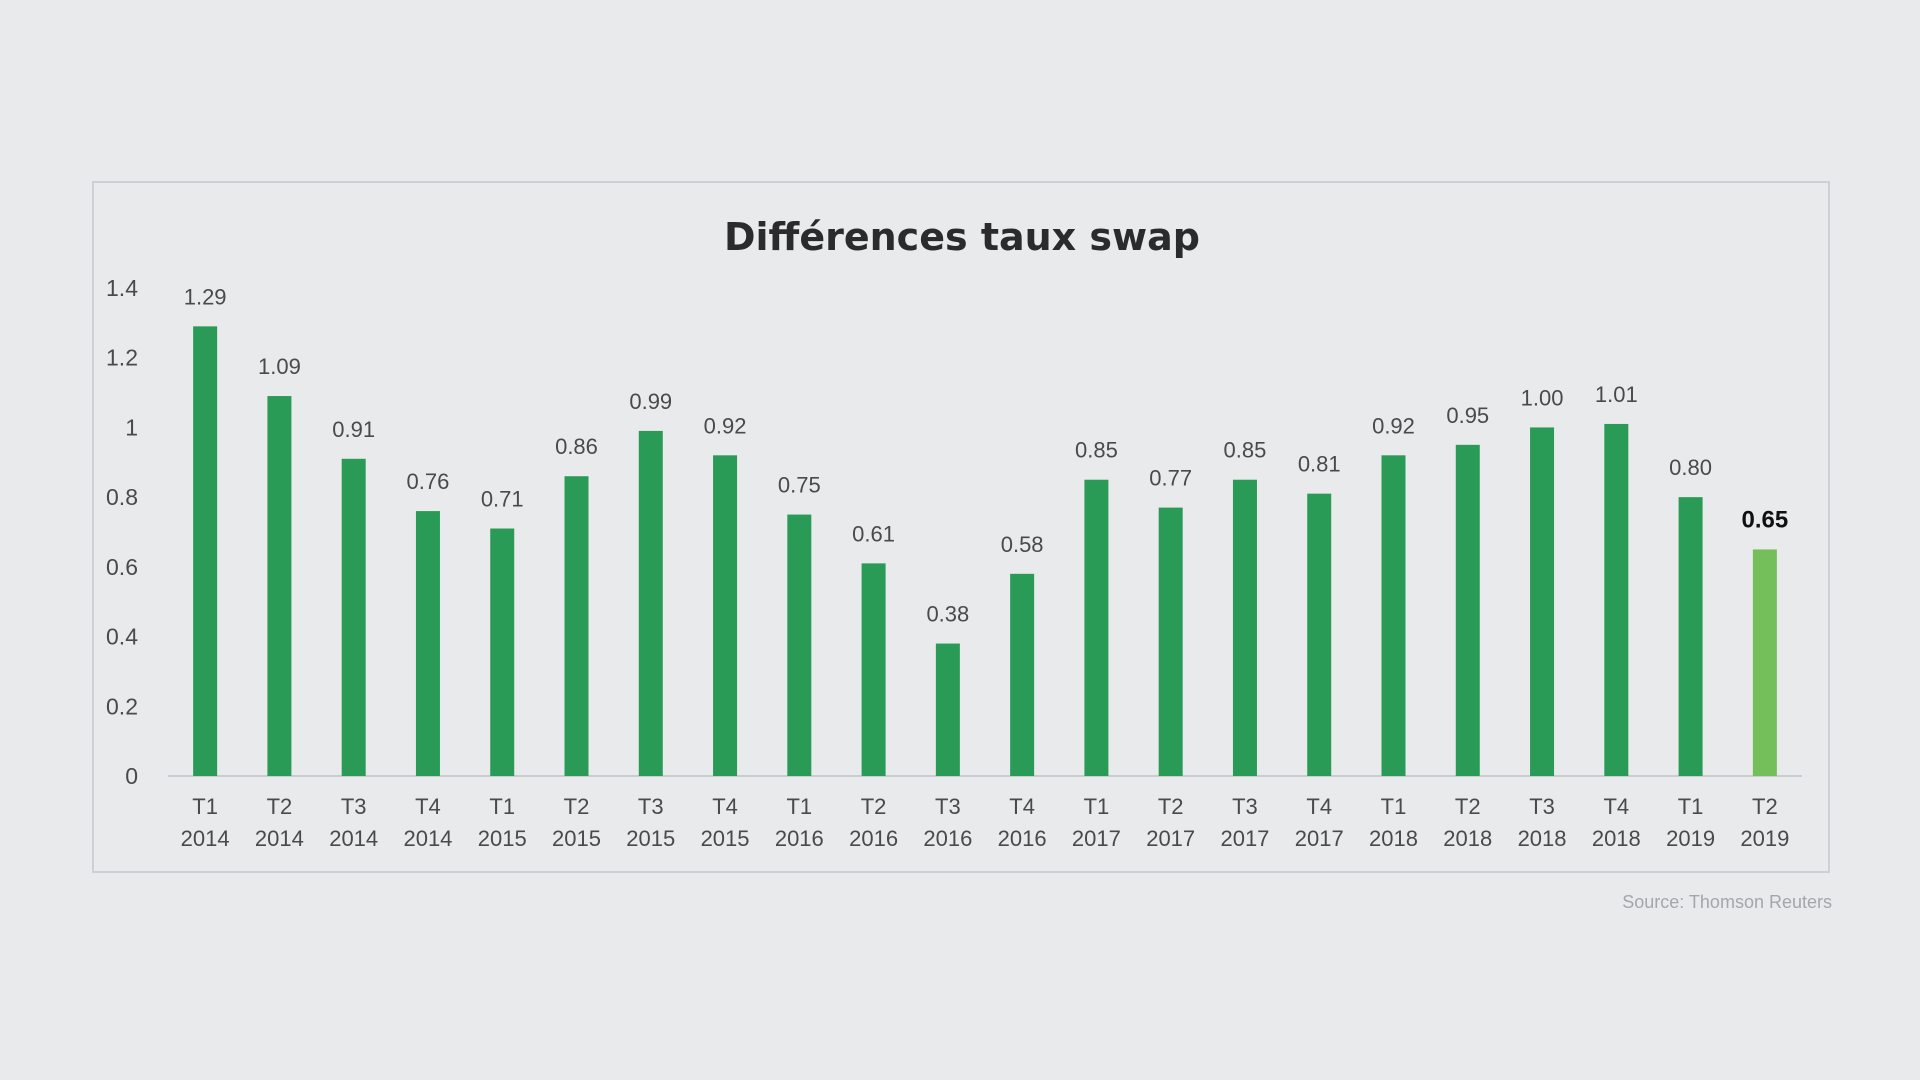 The width and height of the screenshot is (1920, 1080). I want to click on data-label: 0.86, so click(576, 446).